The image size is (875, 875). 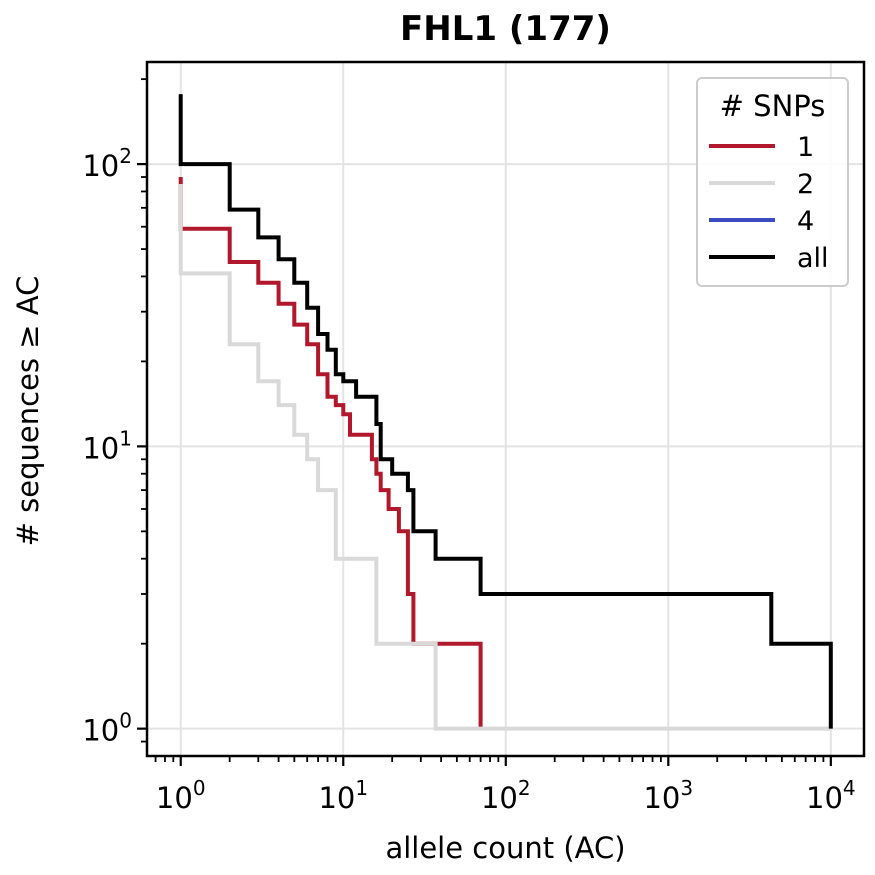 What do you see at coordinates (181, 795) in the screenshot?
I see `x-tick-label: 10⁰` at bounding box center [181, 795].